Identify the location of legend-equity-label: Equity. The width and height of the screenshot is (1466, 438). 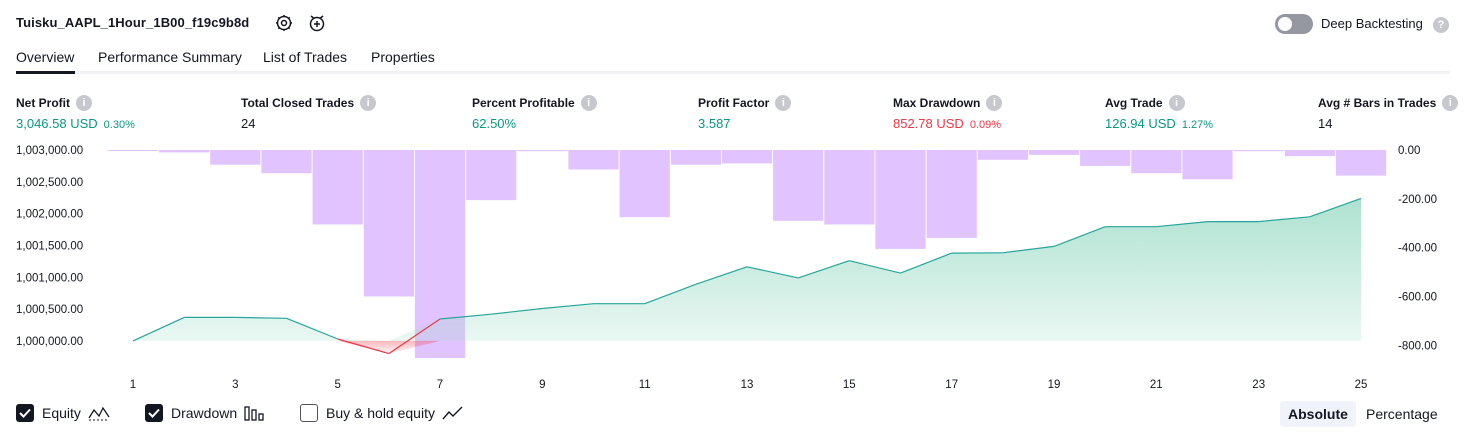
(61, 413).